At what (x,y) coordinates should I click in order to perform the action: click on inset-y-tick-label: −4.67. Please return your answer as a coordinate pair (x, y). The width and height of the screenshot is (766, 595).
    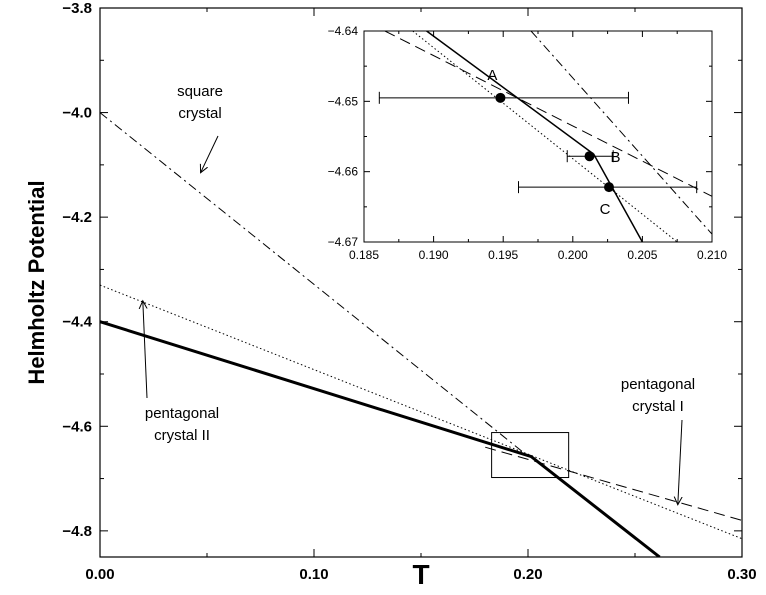
    Looking at the image, I should click on (343, 242).